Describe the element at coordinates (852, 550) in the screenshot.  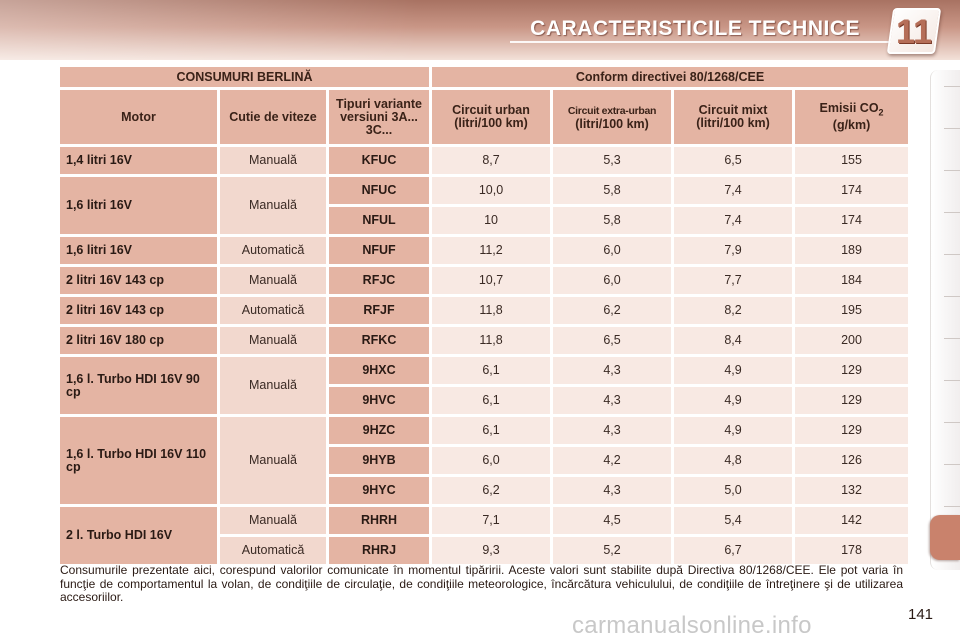
I see `co2-value-cell: 178` at that location.